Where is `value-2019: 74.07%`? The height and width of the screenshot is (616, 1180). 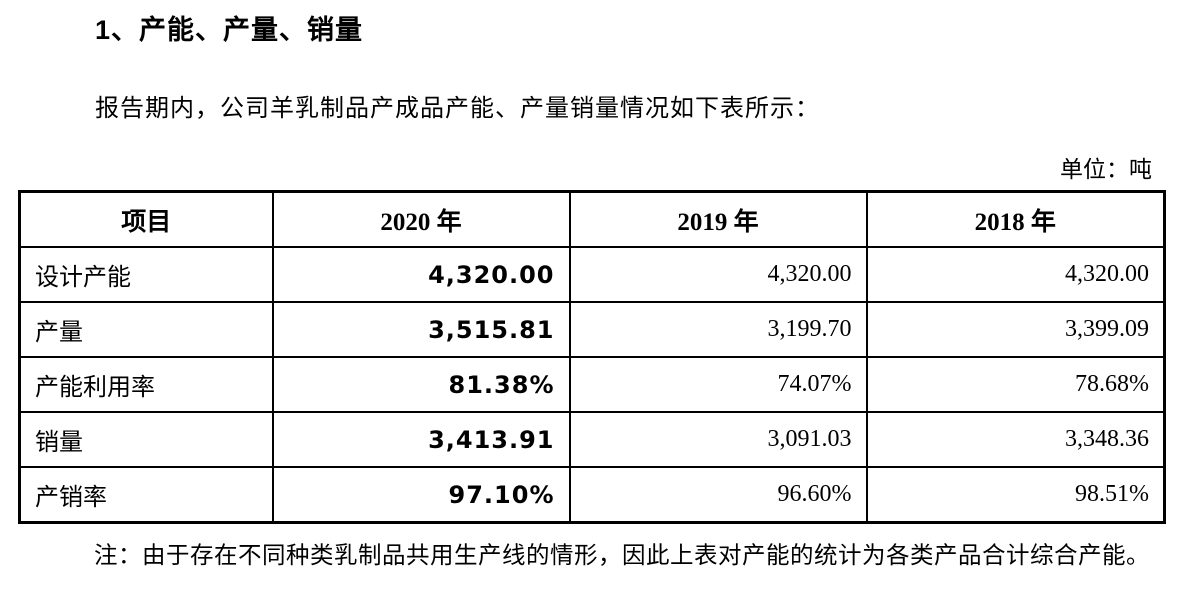
value-2019: 74.07% is located at coordinates (718, 384).